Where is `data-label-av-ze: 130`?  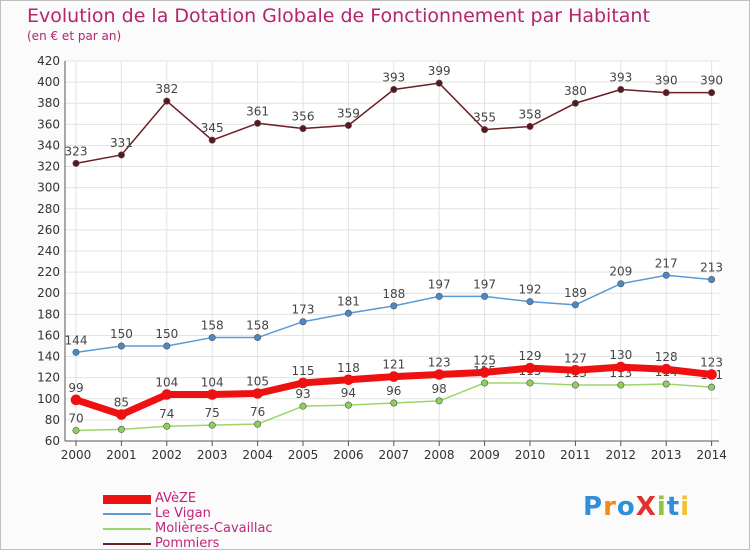 data-label-av-ze: 130 is located at coordinates (620, 355).